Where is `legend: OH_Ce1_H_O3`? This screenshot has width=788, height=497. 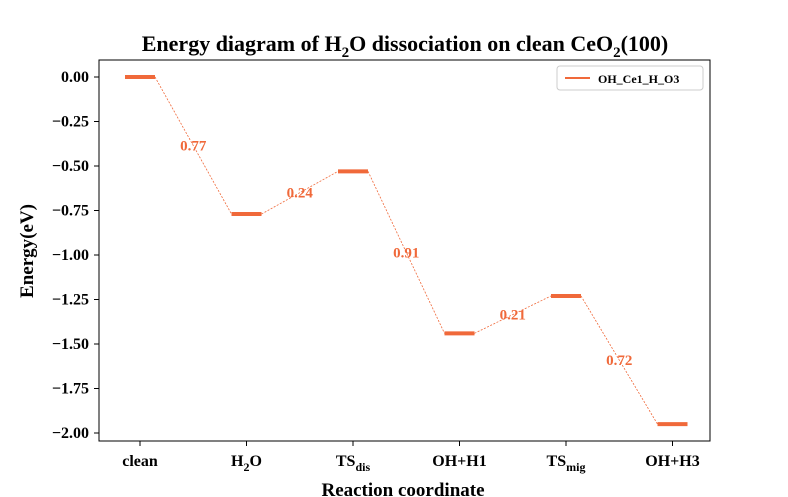 legend: OH_Ce1_H_O3 is located at coordinates (630, 78).